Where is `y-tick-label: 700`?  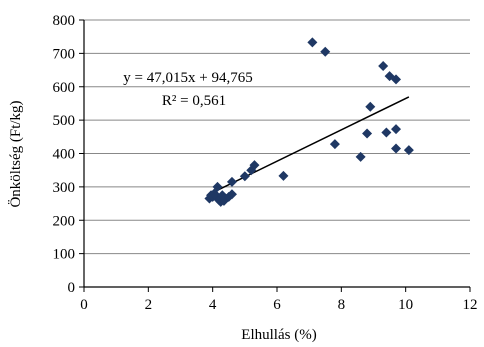 y-tick-label: 700 is located at coordinates (64, 54).